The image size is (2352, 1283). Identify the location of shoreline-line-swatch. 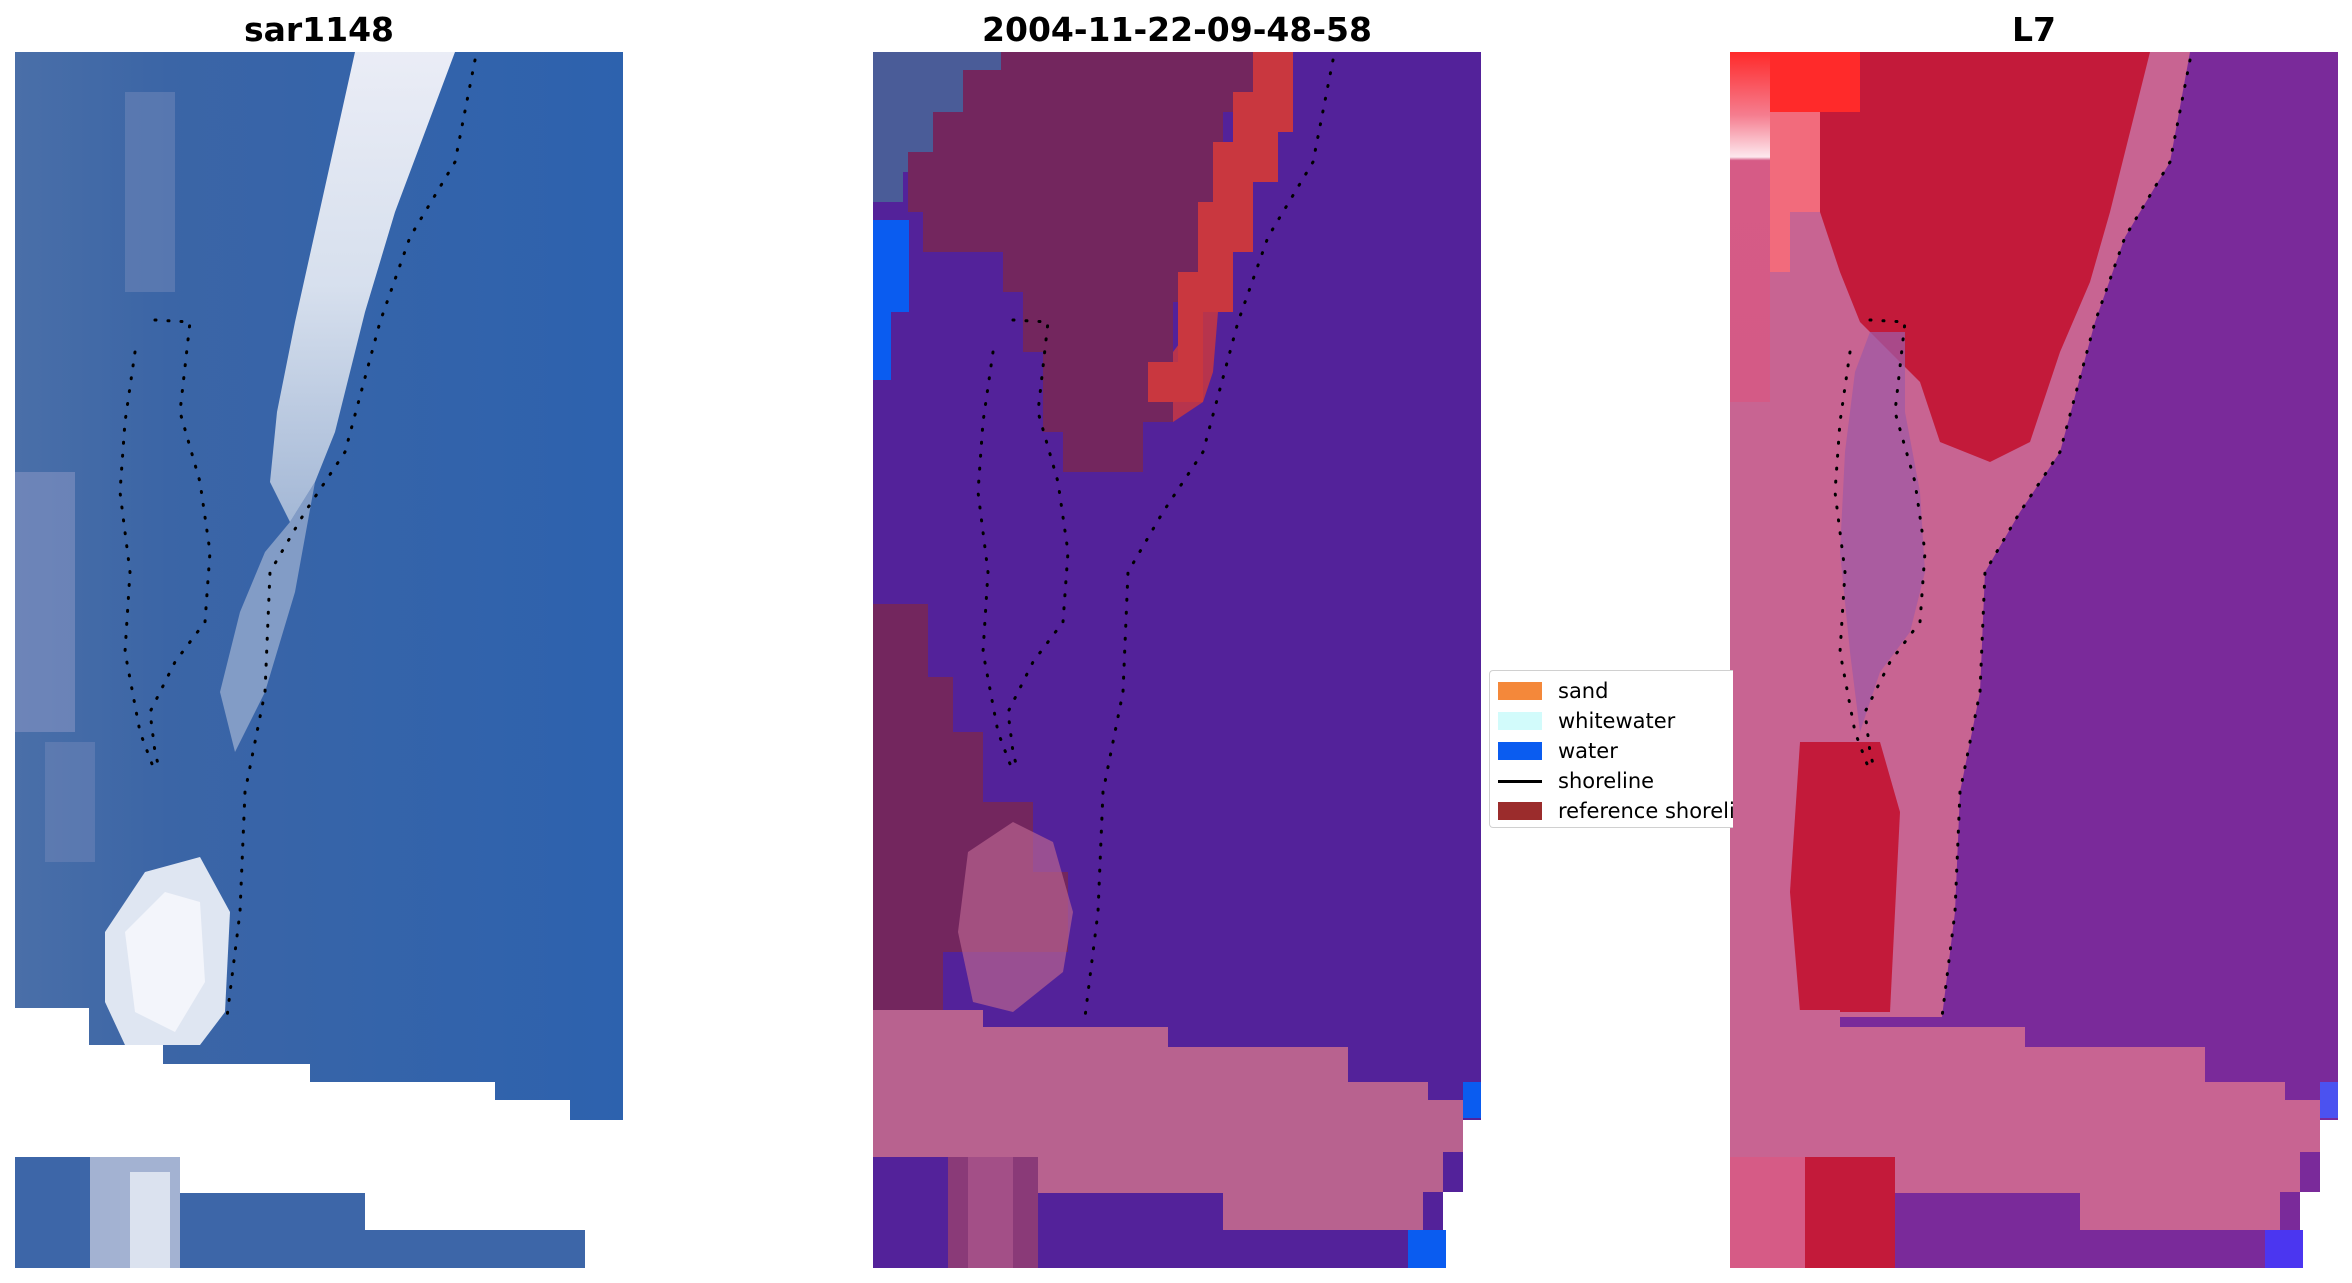
(1520, 781).